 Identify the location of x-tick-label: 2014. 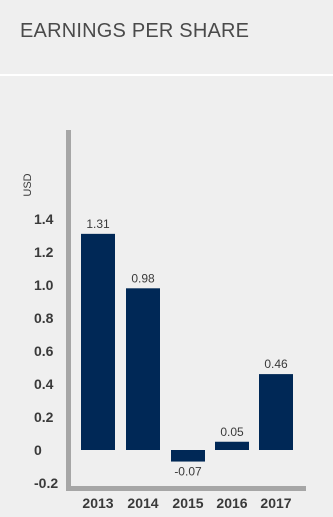
(142, 503).